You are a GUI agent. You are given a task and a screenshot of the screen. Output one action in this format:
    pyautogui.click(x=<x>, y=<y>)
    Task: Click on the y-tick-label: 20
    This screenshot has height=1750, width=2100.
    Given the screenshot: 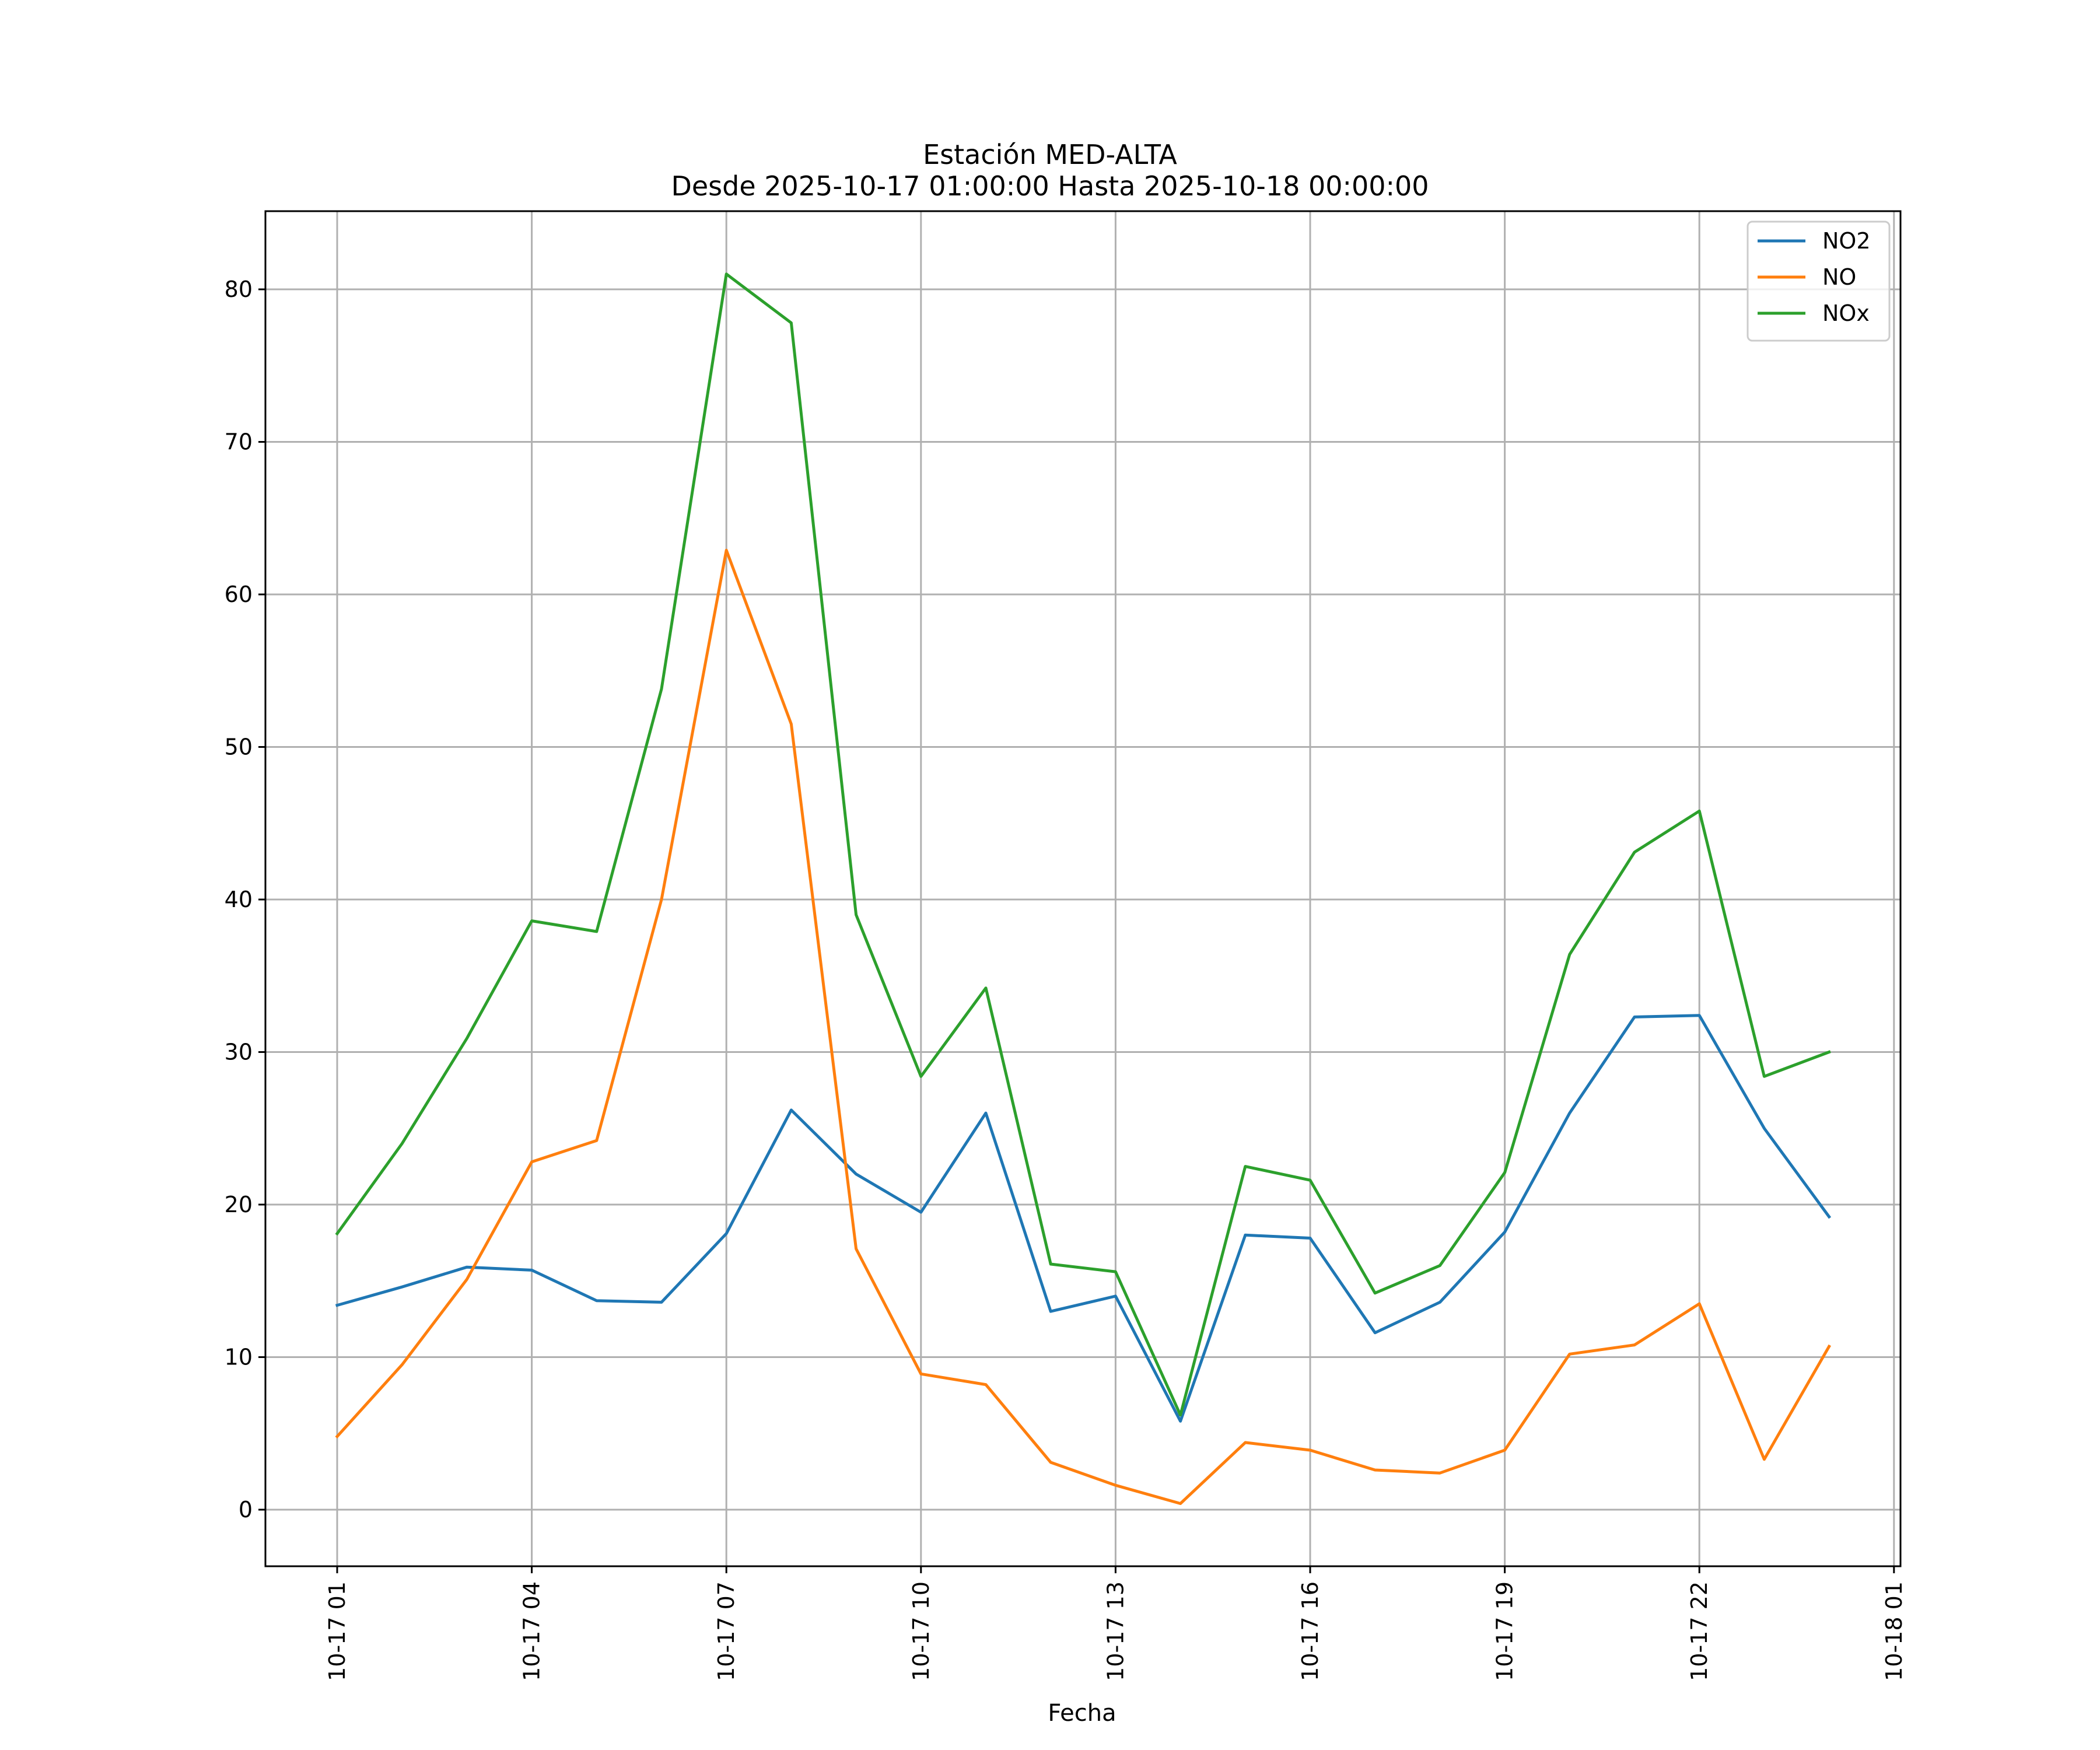 What is the action you would take?
    pyautogui.click(x=239, y=1204)
    